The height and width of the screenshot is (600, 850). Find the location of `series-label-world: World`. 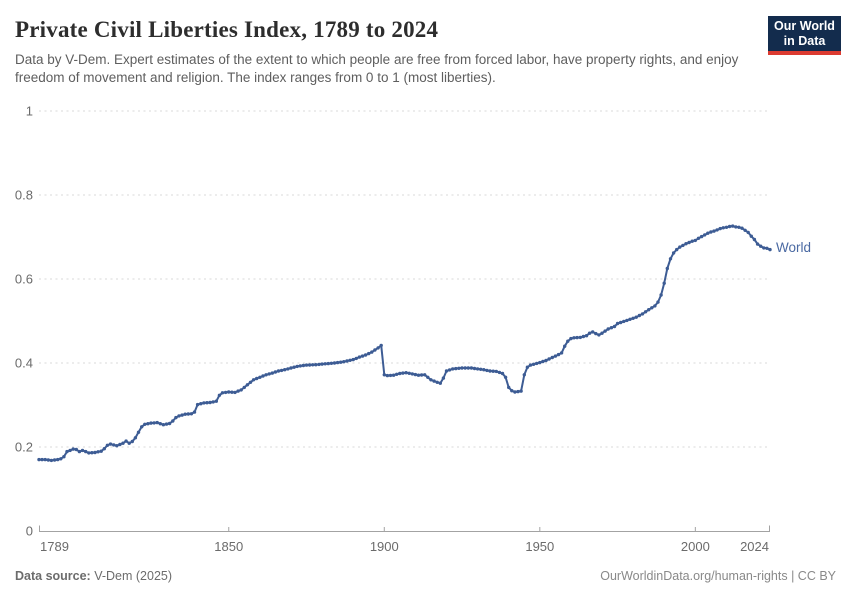

series-label-world: World is located at coordinates (793, 247).